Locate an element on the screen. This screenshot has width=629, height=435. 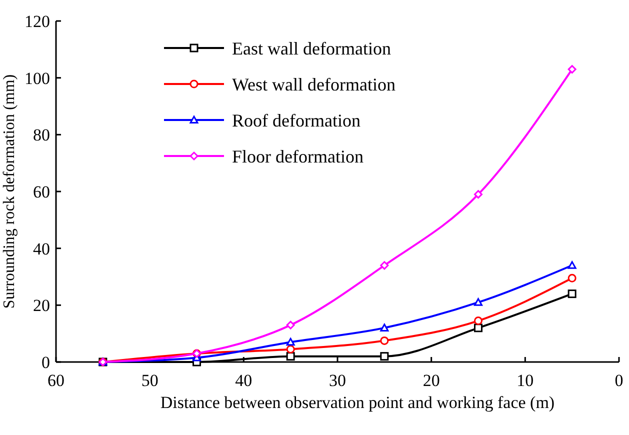
y-tick-label: 0 is located at coordinates (46, 362).